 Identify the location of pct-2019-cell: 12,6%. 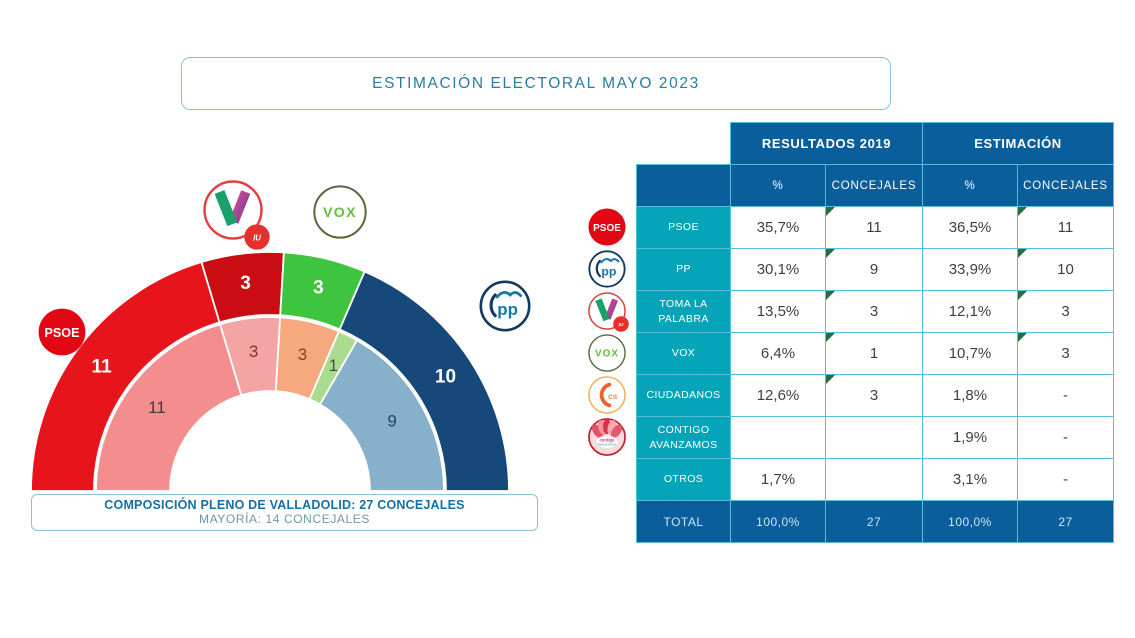
(778, 395).